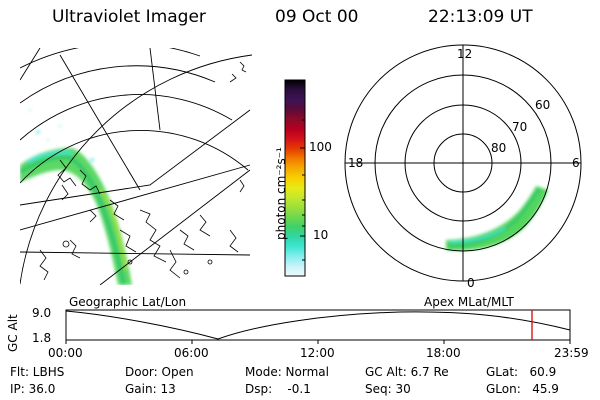 Image resolution: width=600 pixels, height=400 pixels. I want to click on aurora-band-geographic, so click(76, 196).